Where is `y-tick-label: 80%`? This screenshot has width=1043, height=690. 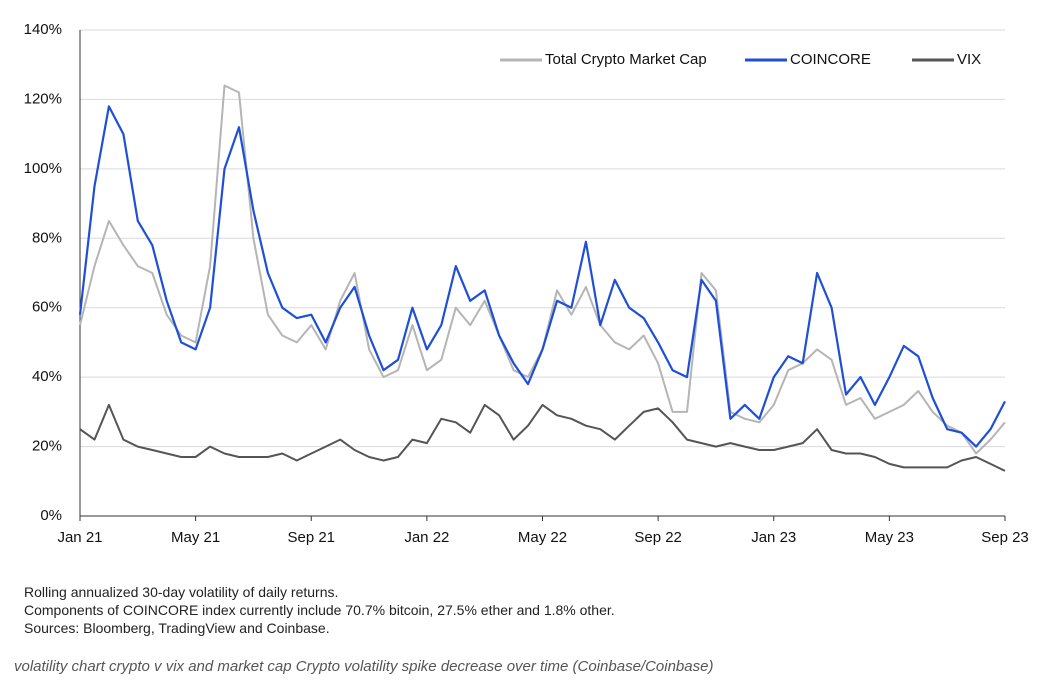
y-tick-label: 80% is located at coordinates (47, 237).